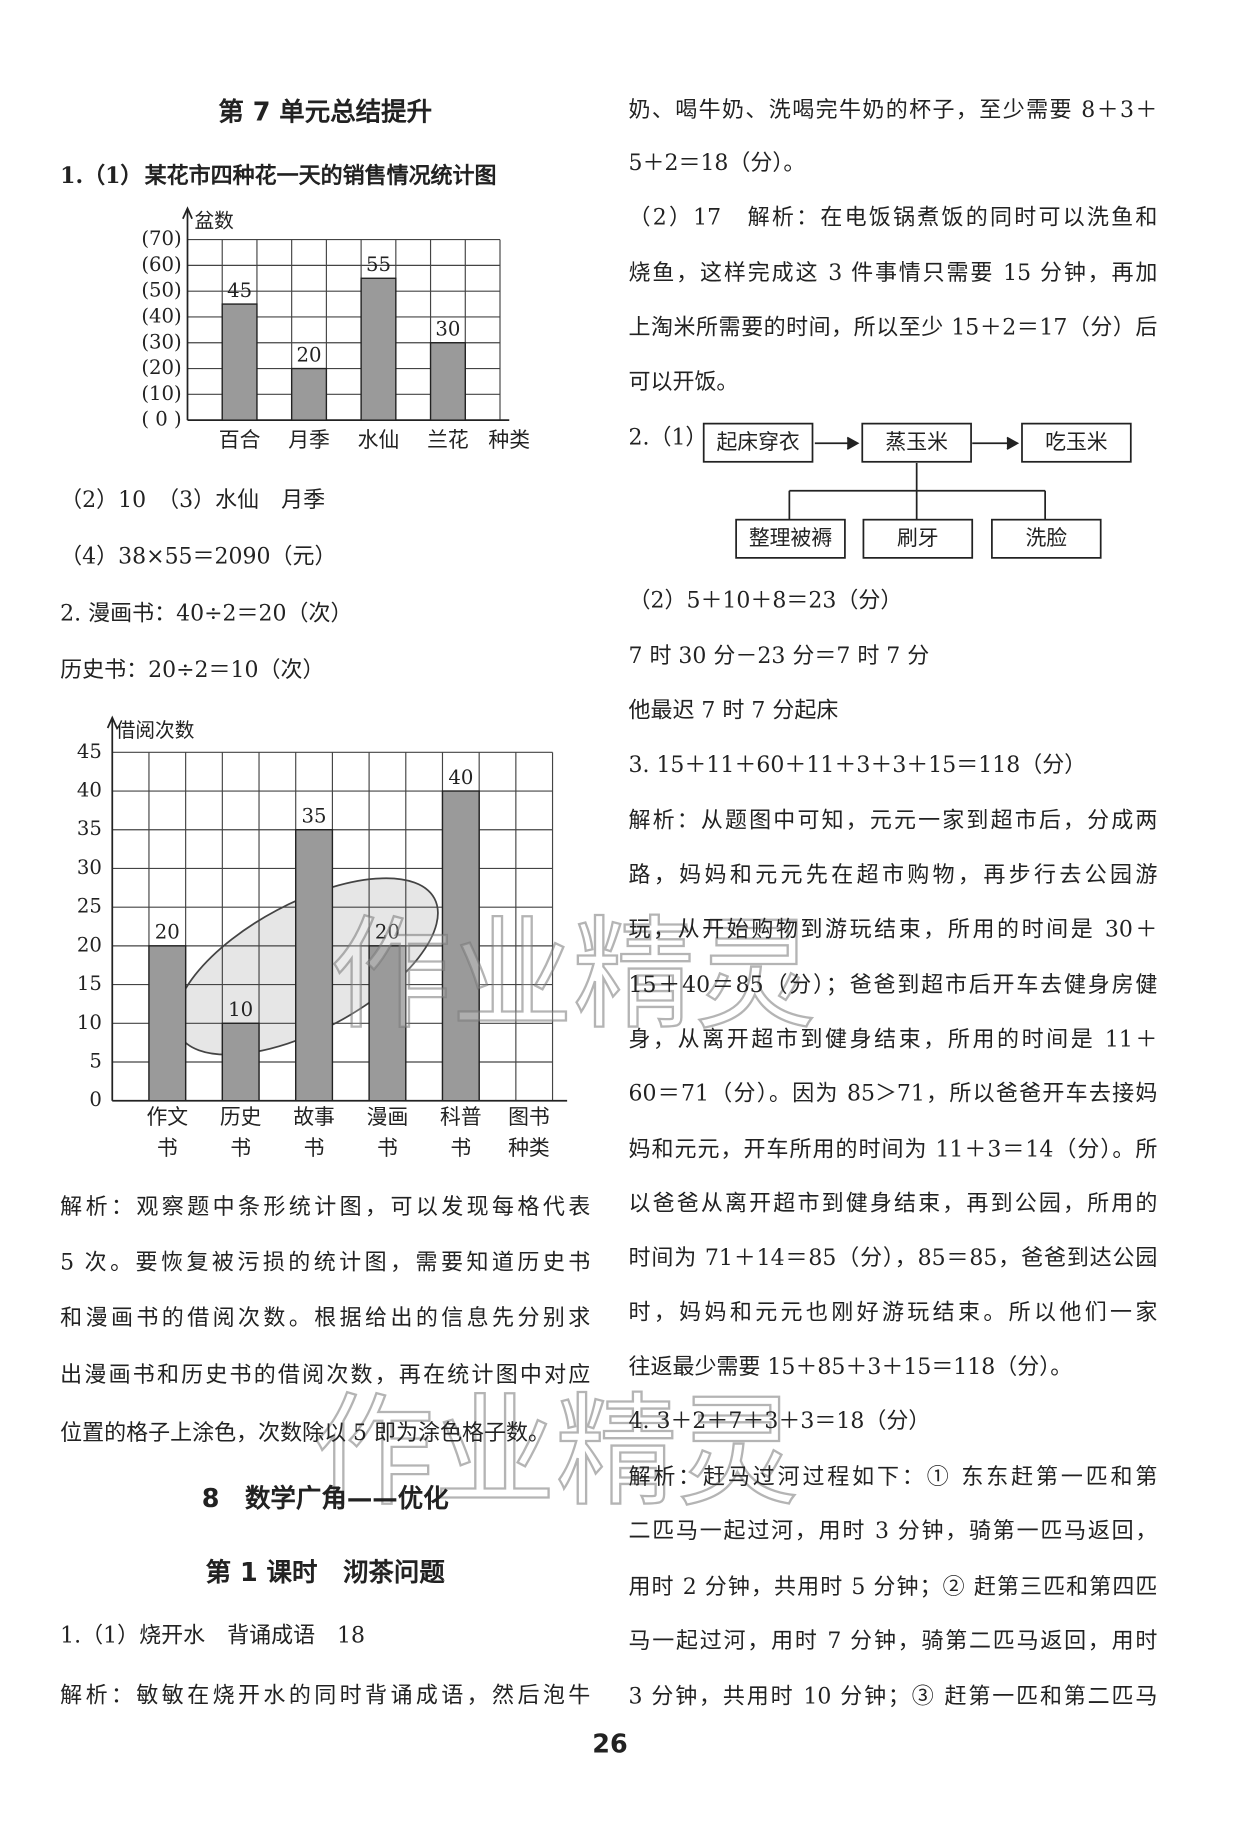 The height and width of the screenshot is (1841, 1250). I want to click on text-line: （2）10 （3）水仙 月季, so click(193, 500).